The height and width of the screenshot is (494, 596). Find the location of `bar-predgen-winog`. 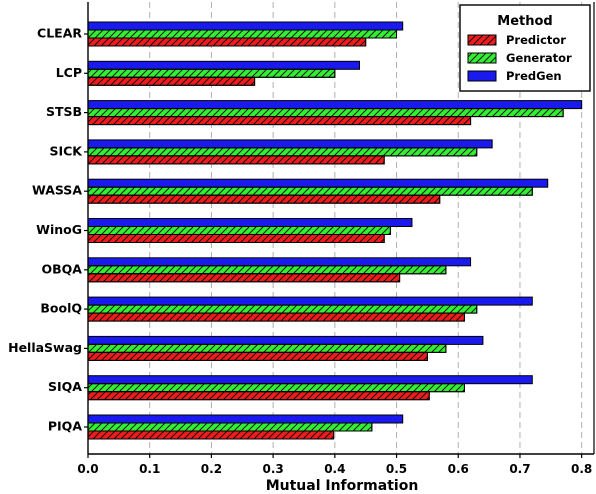

bar-predgen-winog is located at coordinates (250, 222).